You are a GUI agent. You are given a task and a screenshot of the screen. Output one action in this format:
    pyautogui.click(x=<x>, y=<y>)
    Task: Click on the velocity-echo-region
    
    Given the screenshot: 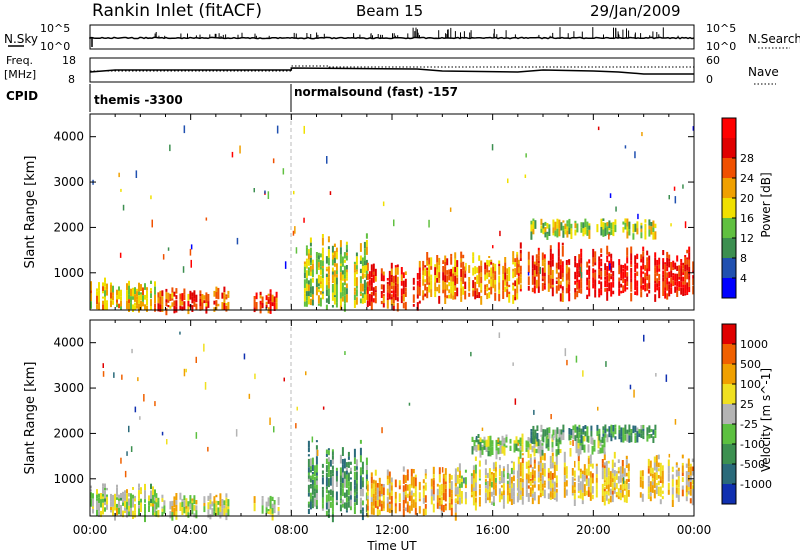 What is the action you would take?
    pyautogui.click(x=337, y=481)
    